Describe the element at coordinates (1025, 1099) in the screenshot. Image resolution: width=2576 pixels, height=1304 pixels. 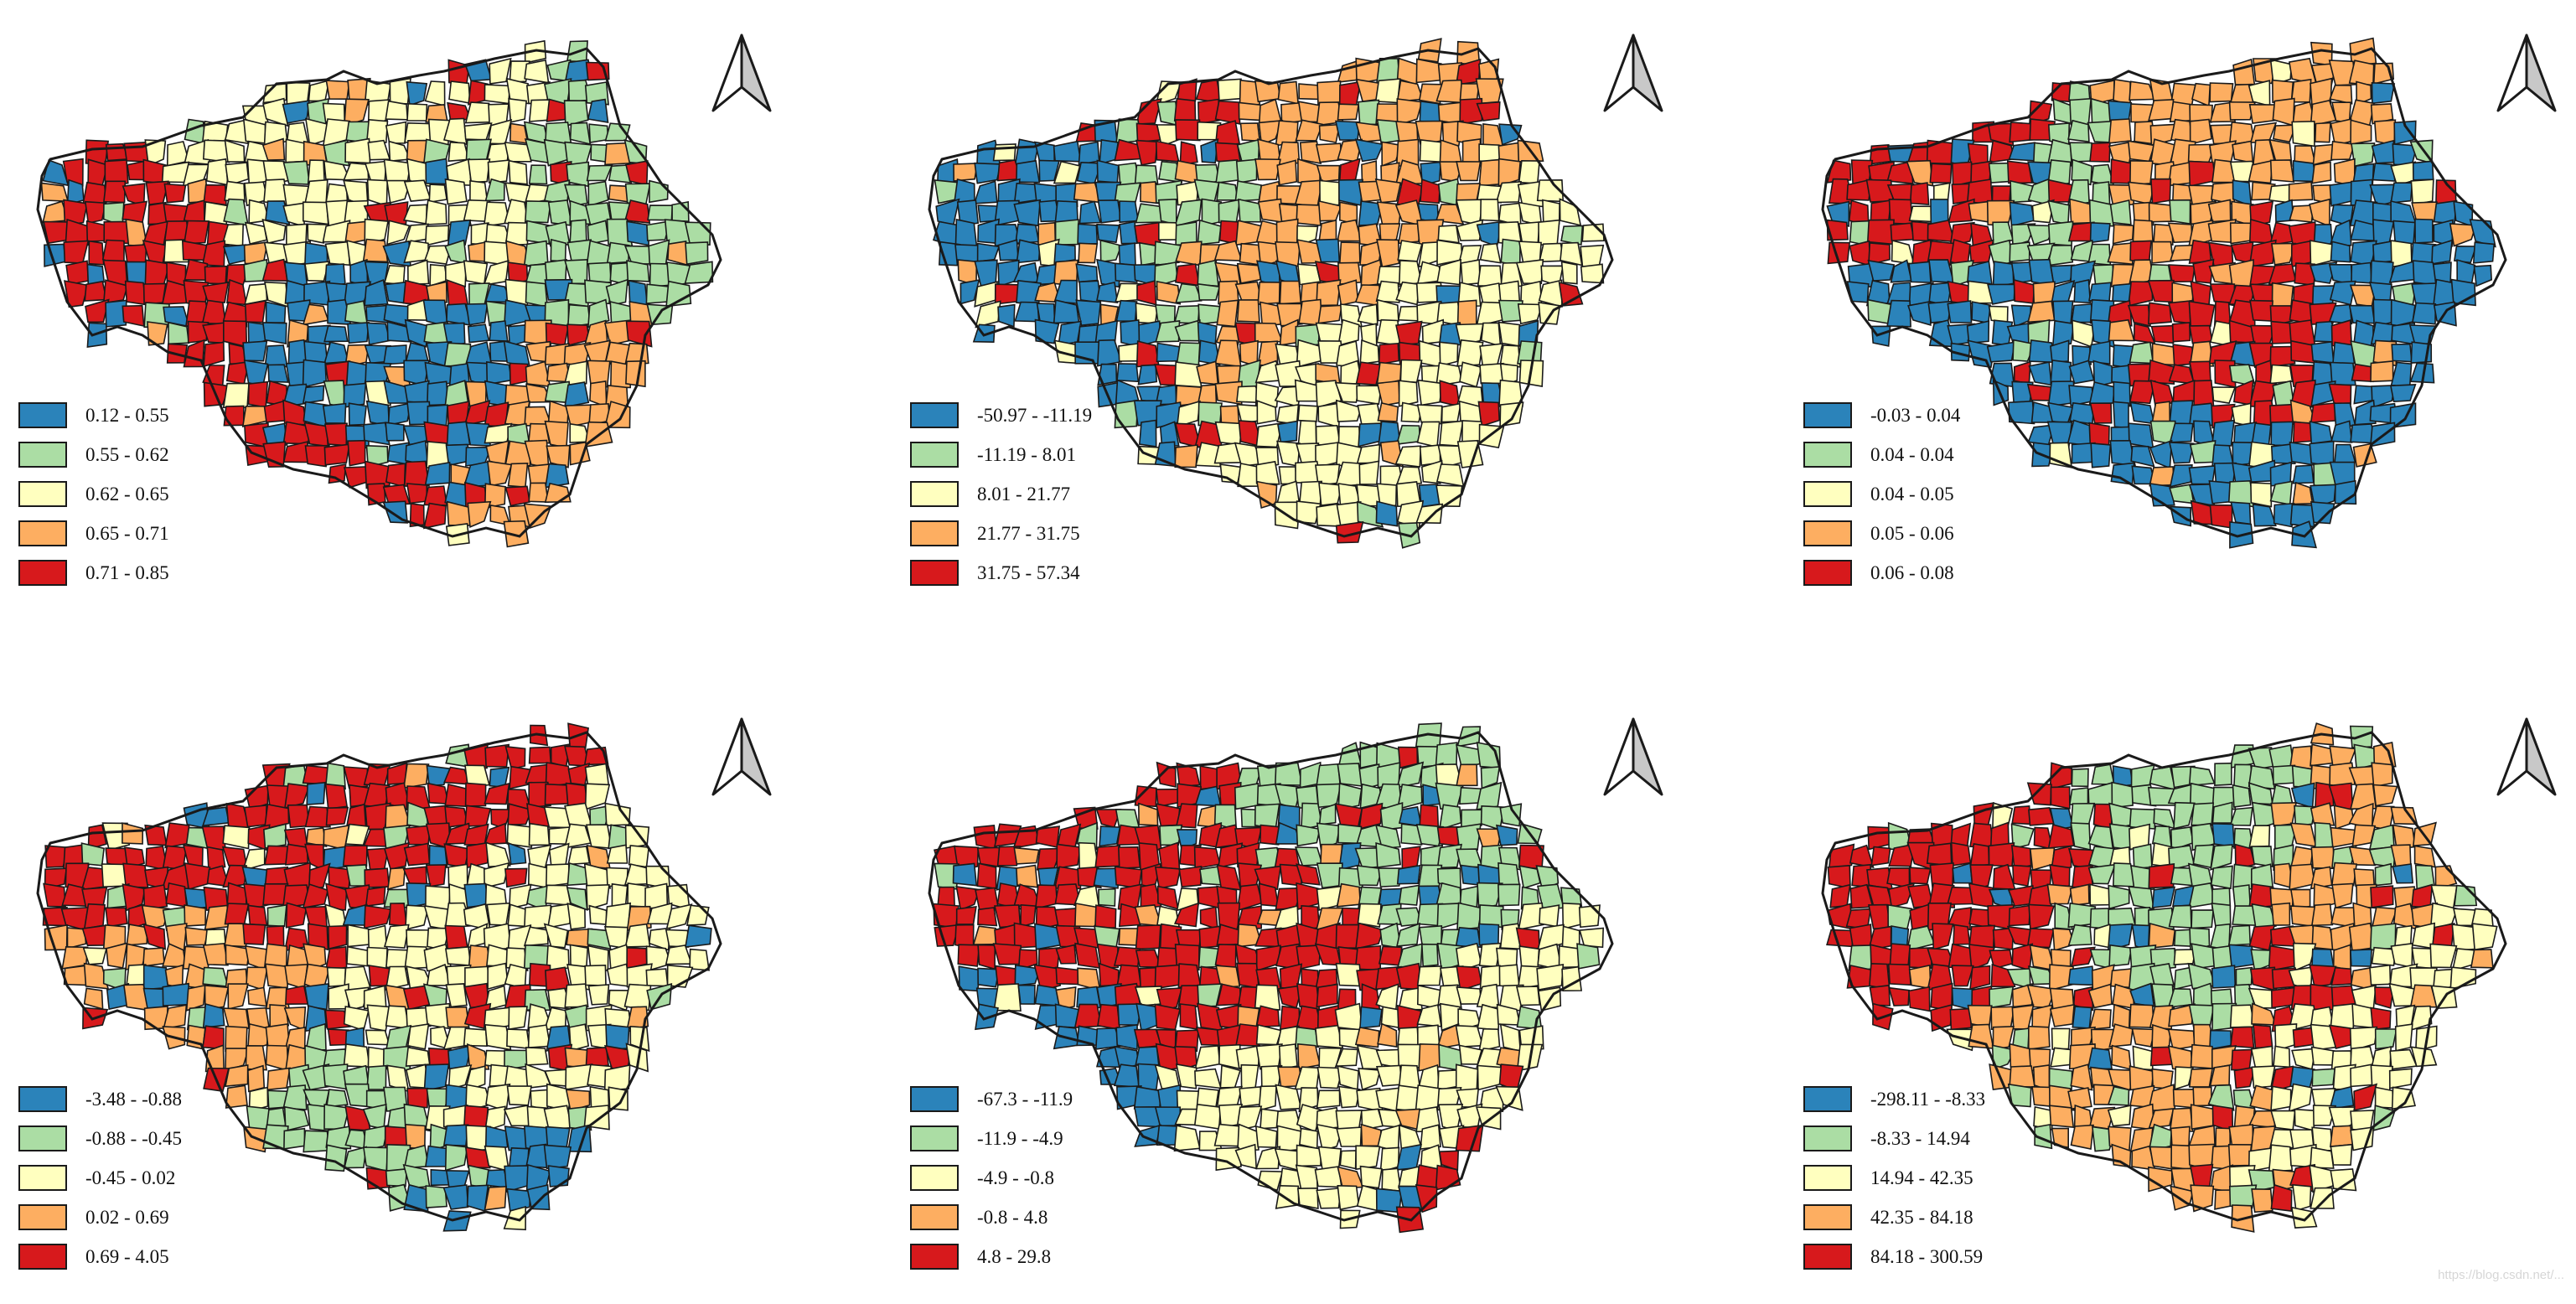
I see `legend-label: -67.3 - -11.9` at that location.